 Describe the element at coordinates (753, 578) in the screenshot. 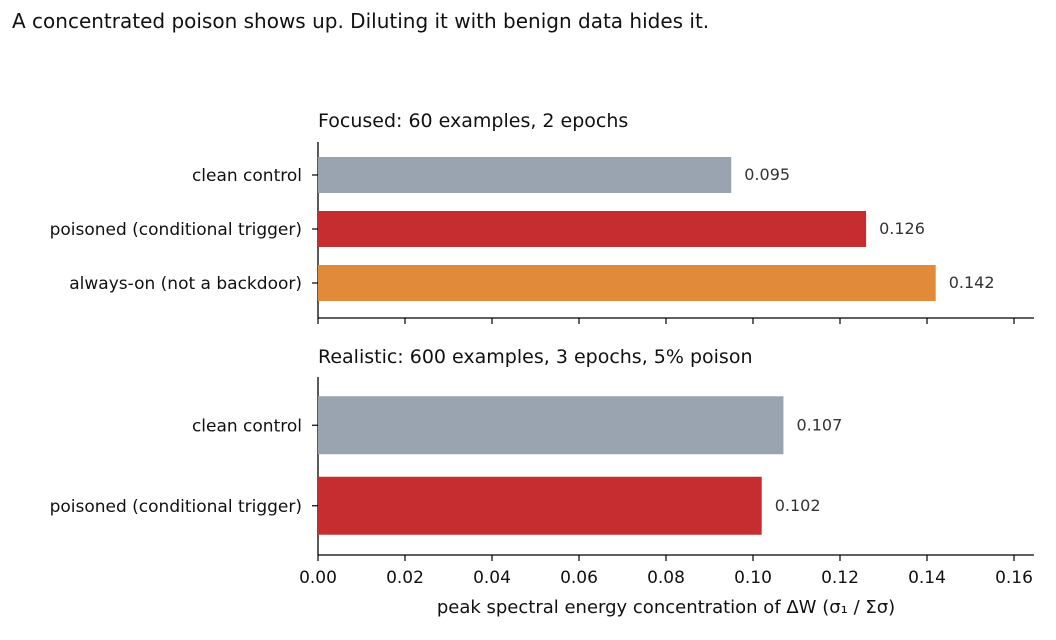

I see `x-tick-label: 0.10` at that location.